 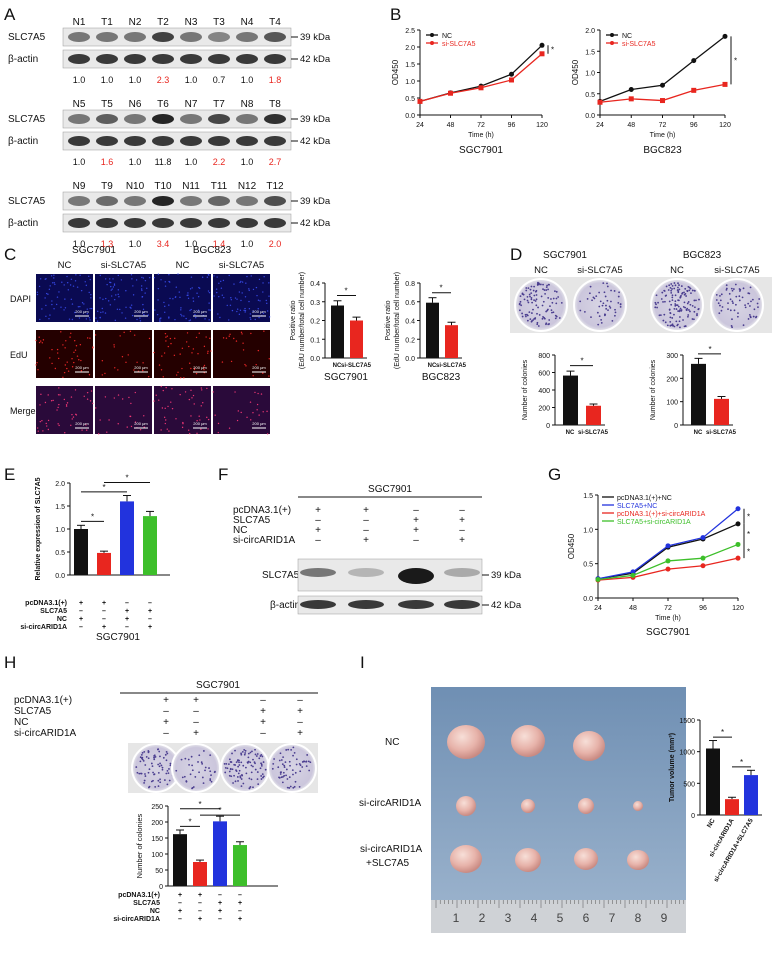 I want to click on panel-letter-d: D, so click(x=516, y=254).